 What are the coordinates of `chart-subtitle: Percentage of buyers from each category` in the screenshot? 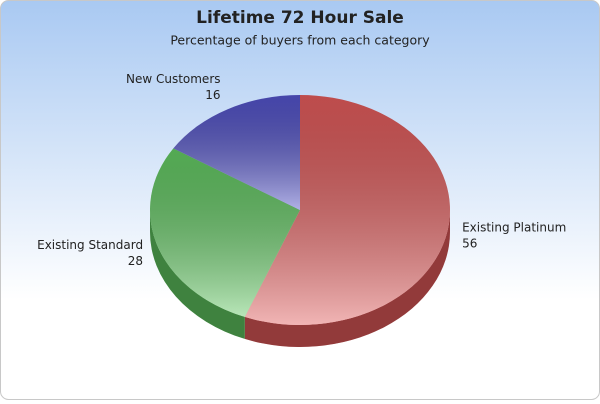 It's located at (300, 40).